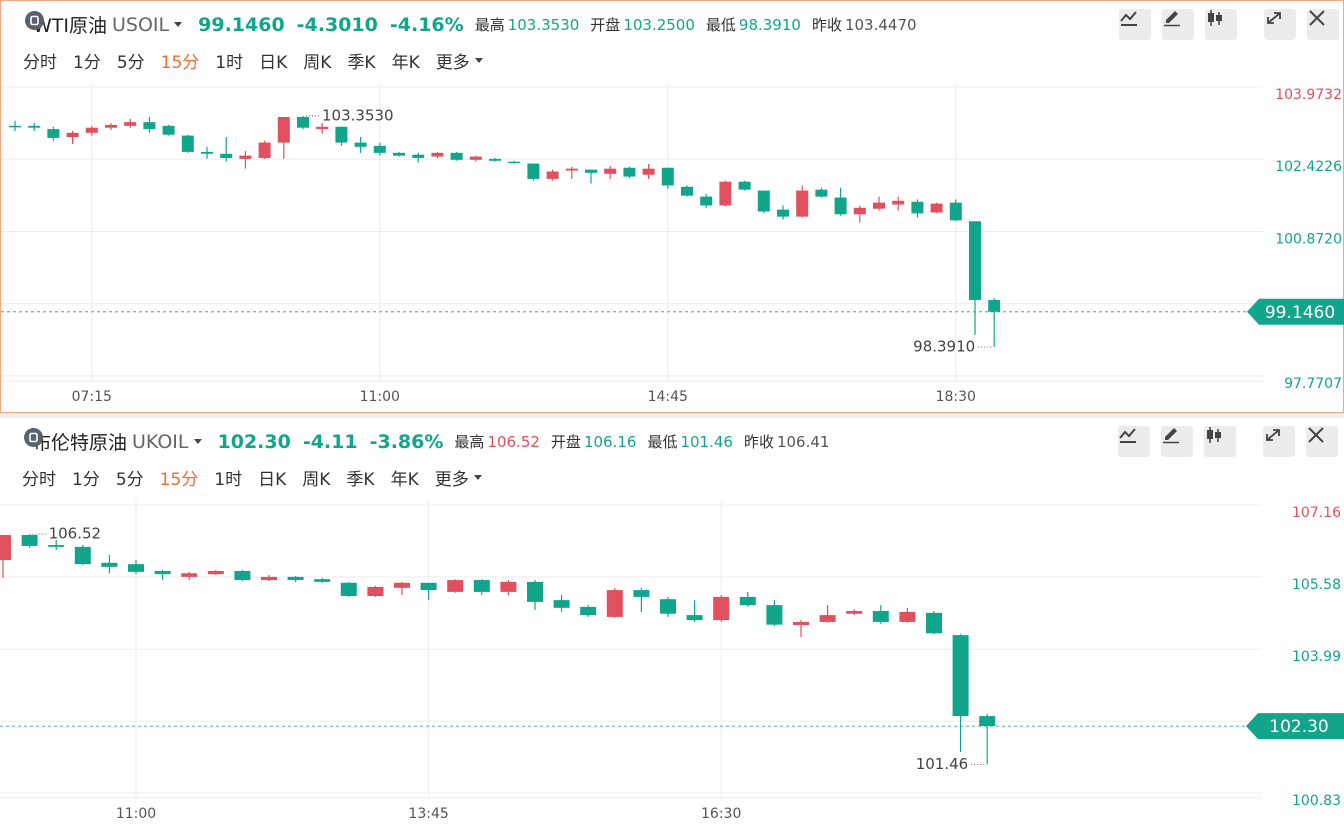  What do you see at coordinates (1313, 384) in the screenshot?
I see `y-tick-label: 97.7707` at bounding box center [1313, 384].